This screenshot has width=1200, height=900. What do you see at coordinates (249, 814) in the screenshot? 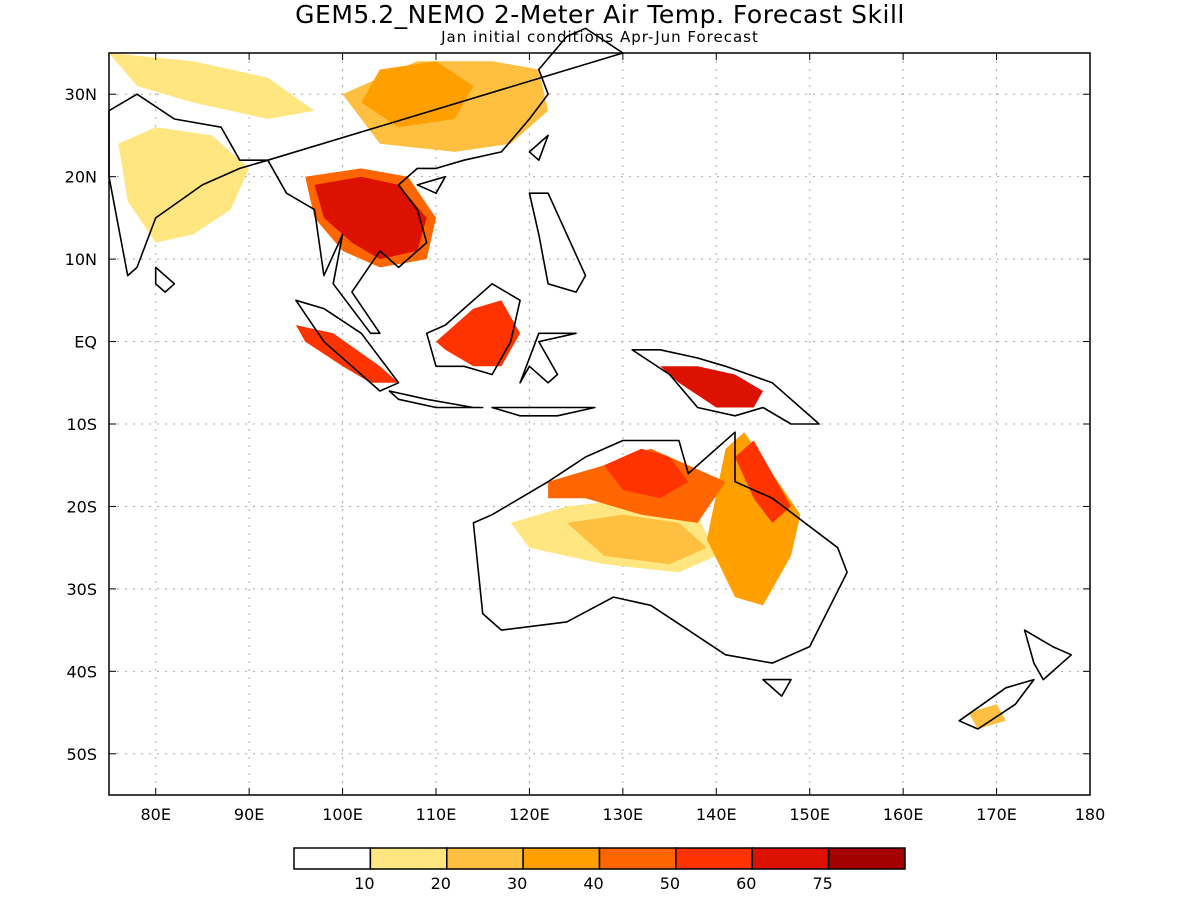
I see `lon-label: 90E` at bounding box center [249, 814].